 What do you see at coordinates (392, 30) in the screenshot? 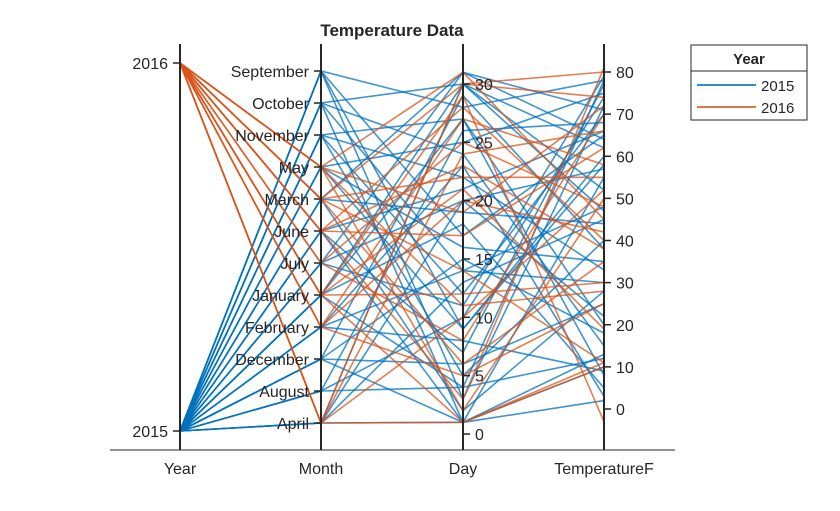
I see `chart-title: Temperature Data` at bounding box center [392, 30].